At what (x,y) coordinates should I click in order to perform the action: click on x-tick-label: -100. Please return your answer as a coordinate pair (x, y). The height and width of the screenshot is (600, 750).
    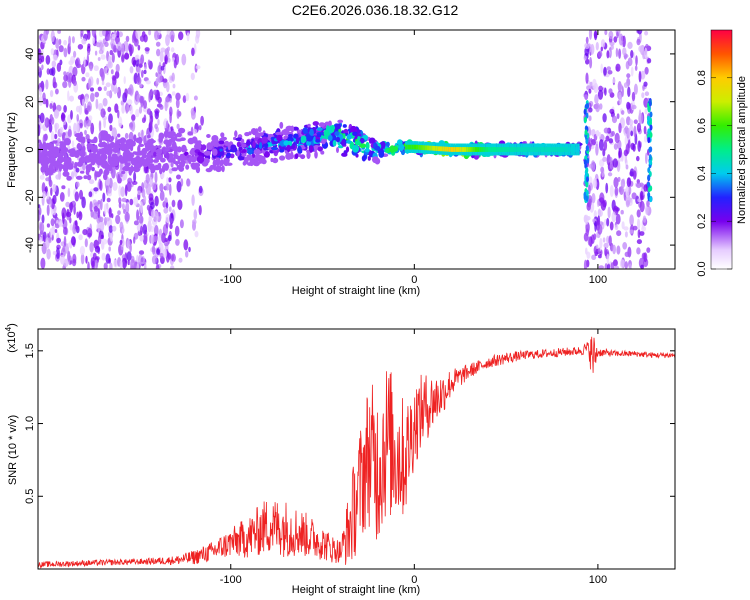
    Looking at the image, I should click on (231, 280).